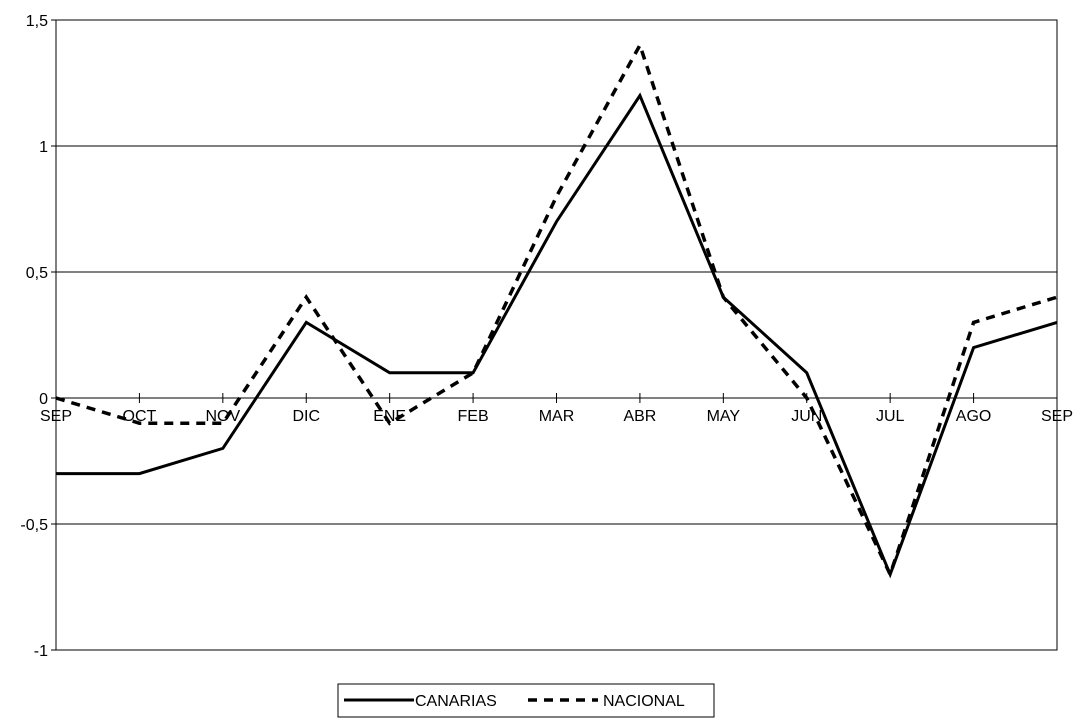 The image size is (1079, 720). I want to click on legend-label-nacional: NACIONAL, so click(644, 701).